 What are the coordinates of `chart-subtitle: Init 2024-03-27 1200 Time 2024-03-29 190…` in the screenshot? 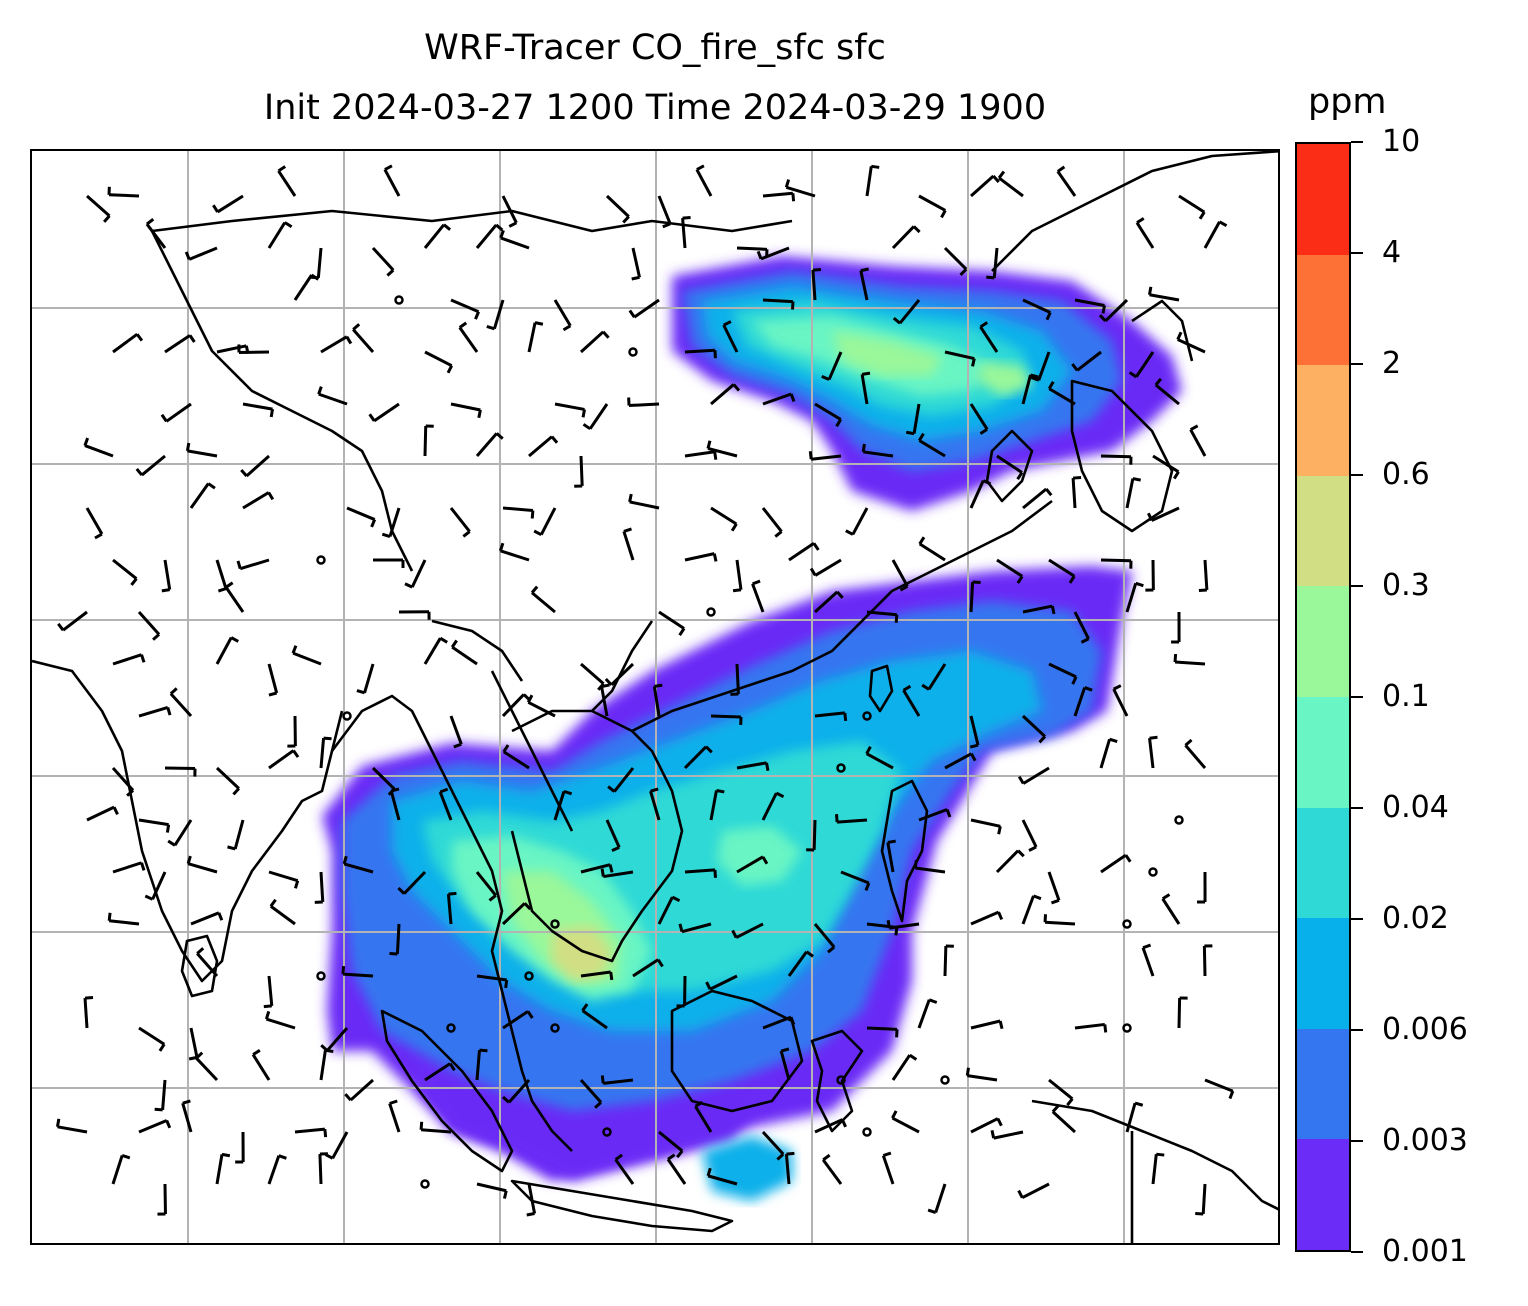 It's located at (655, 108).